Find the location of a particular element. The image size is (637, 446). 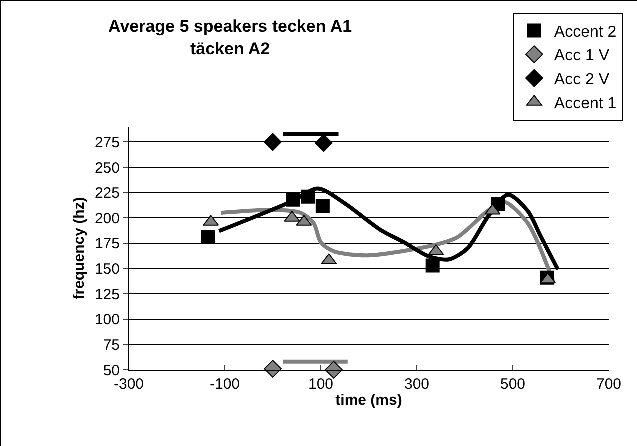

legend-label: Accent 2 is located at coordinates (585, 32).